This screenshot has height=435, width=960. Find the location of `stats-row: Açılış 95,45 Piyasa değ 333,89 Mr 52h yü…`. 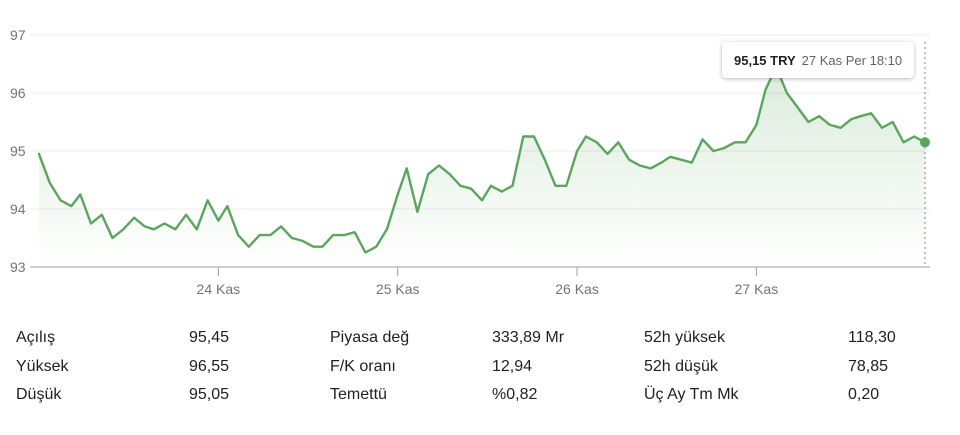

stats-row: Açılış 95,45 Piyasa değ 333,89 Mr 52h yü… is located at coordinates (466, 339).